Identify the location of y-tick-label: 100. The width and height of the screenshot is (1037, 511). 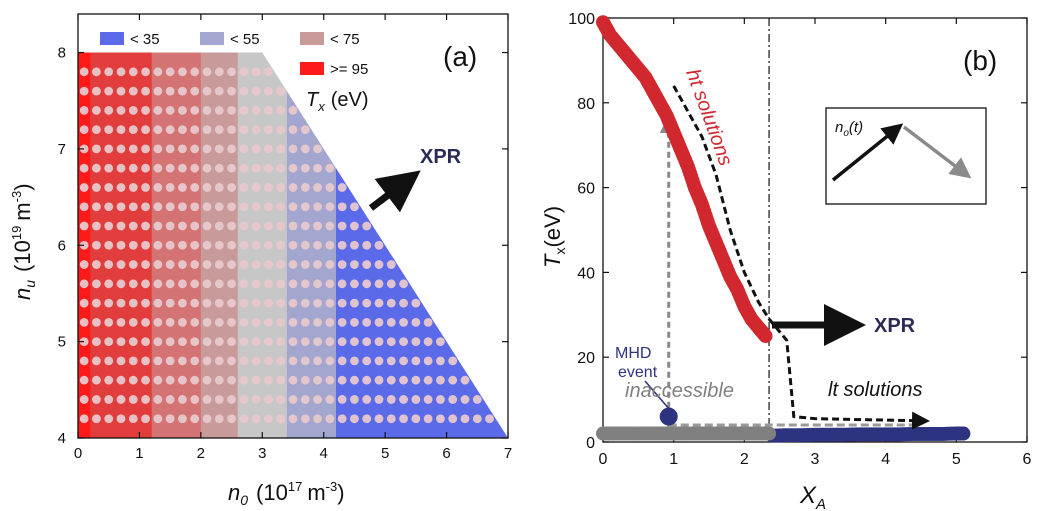
(581, 19).